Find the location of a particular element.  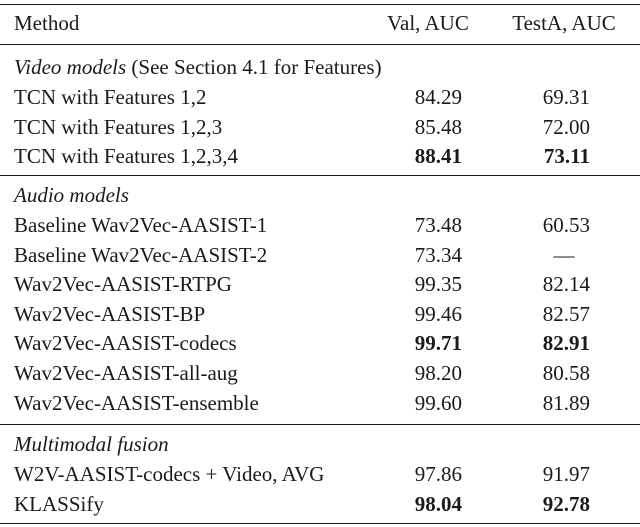

table-row: Wav2Vec-AASIST-all-aug 98.20 80.58 is located at coordinates (320, 373).